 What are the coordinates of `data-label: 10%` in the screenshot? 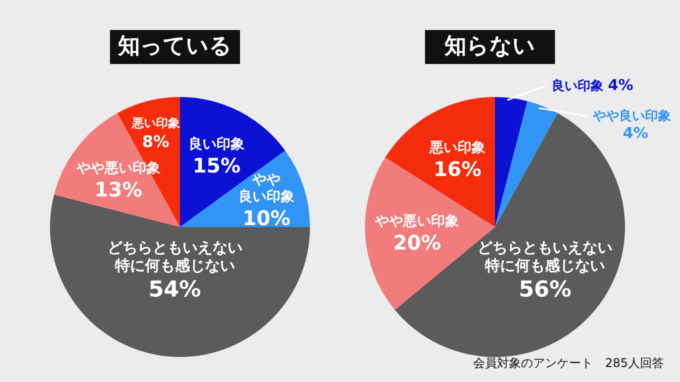 It's located at (266, 218).